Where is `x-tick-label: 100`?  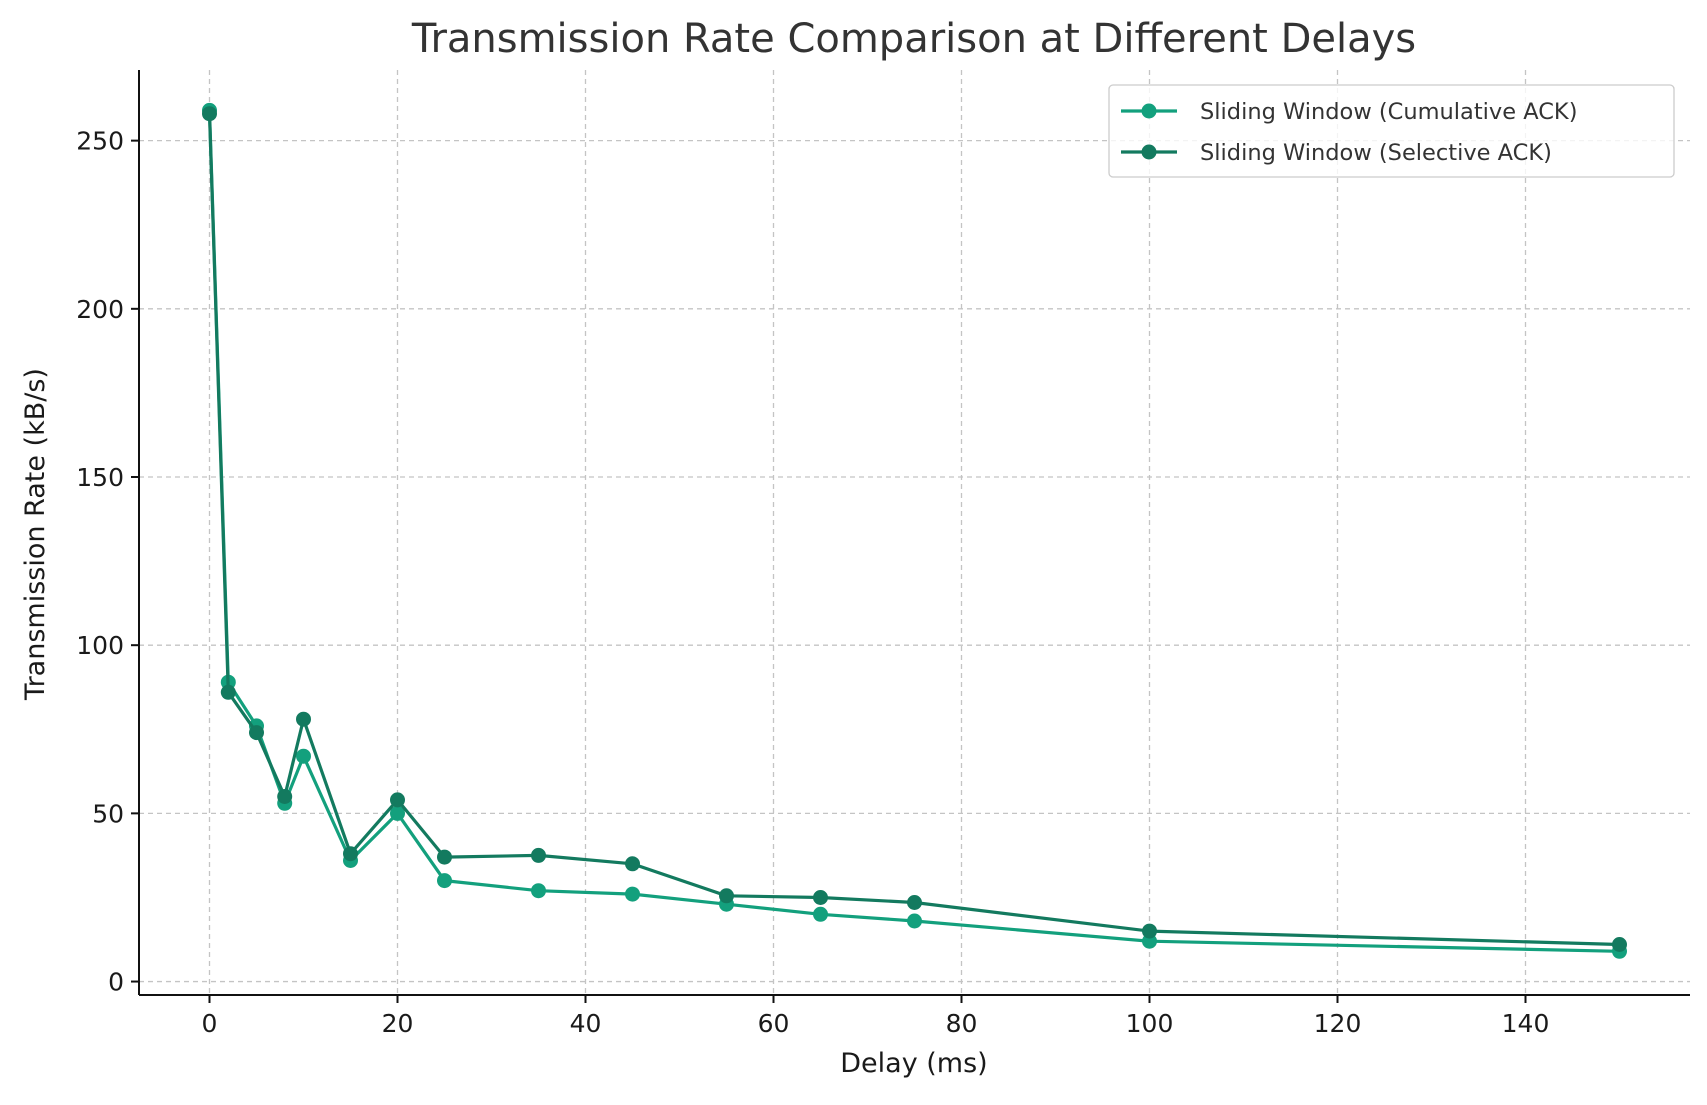 x-tick-label: 100 is located at coordinates (1150, 1023).